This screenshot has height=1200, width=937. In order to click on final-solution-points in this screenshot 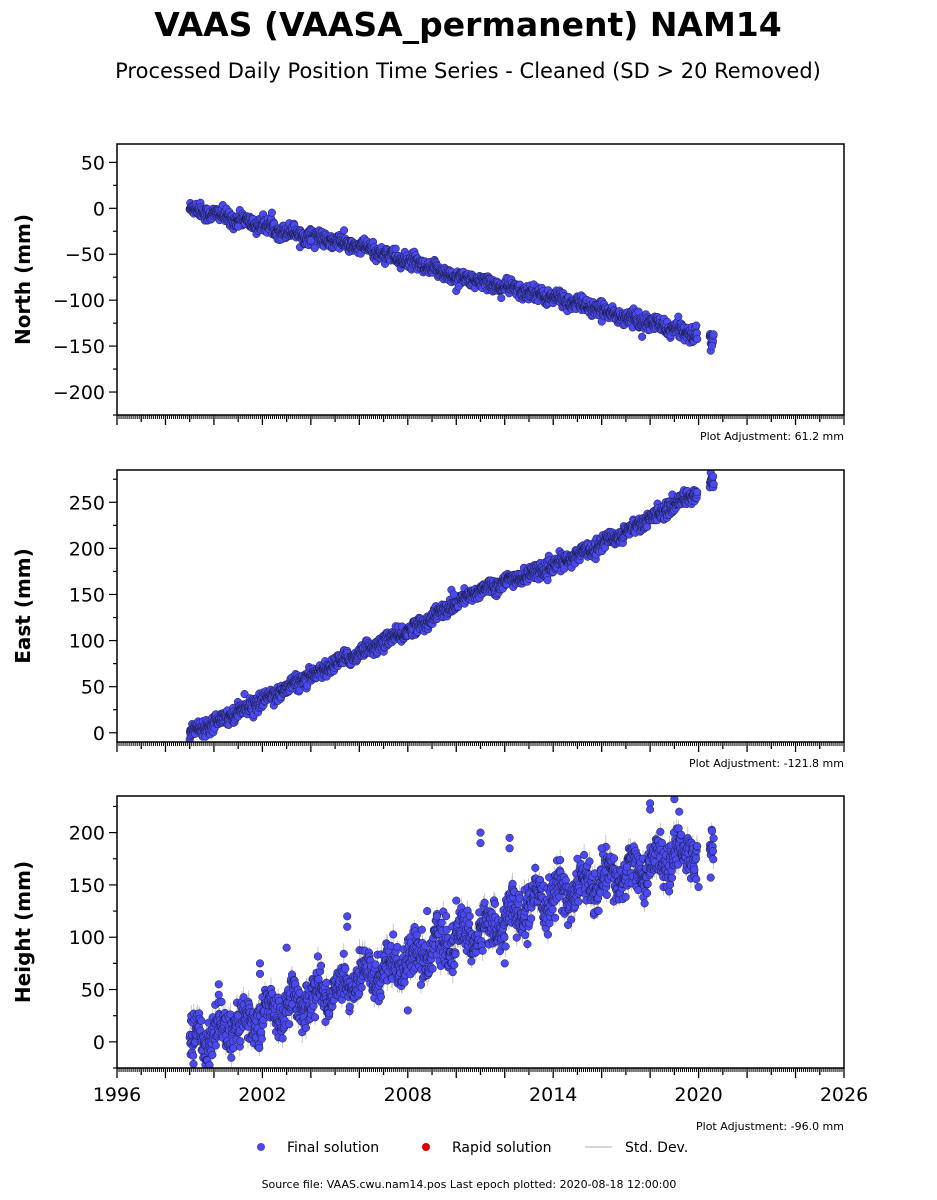, I will do `click(451, 276)`.